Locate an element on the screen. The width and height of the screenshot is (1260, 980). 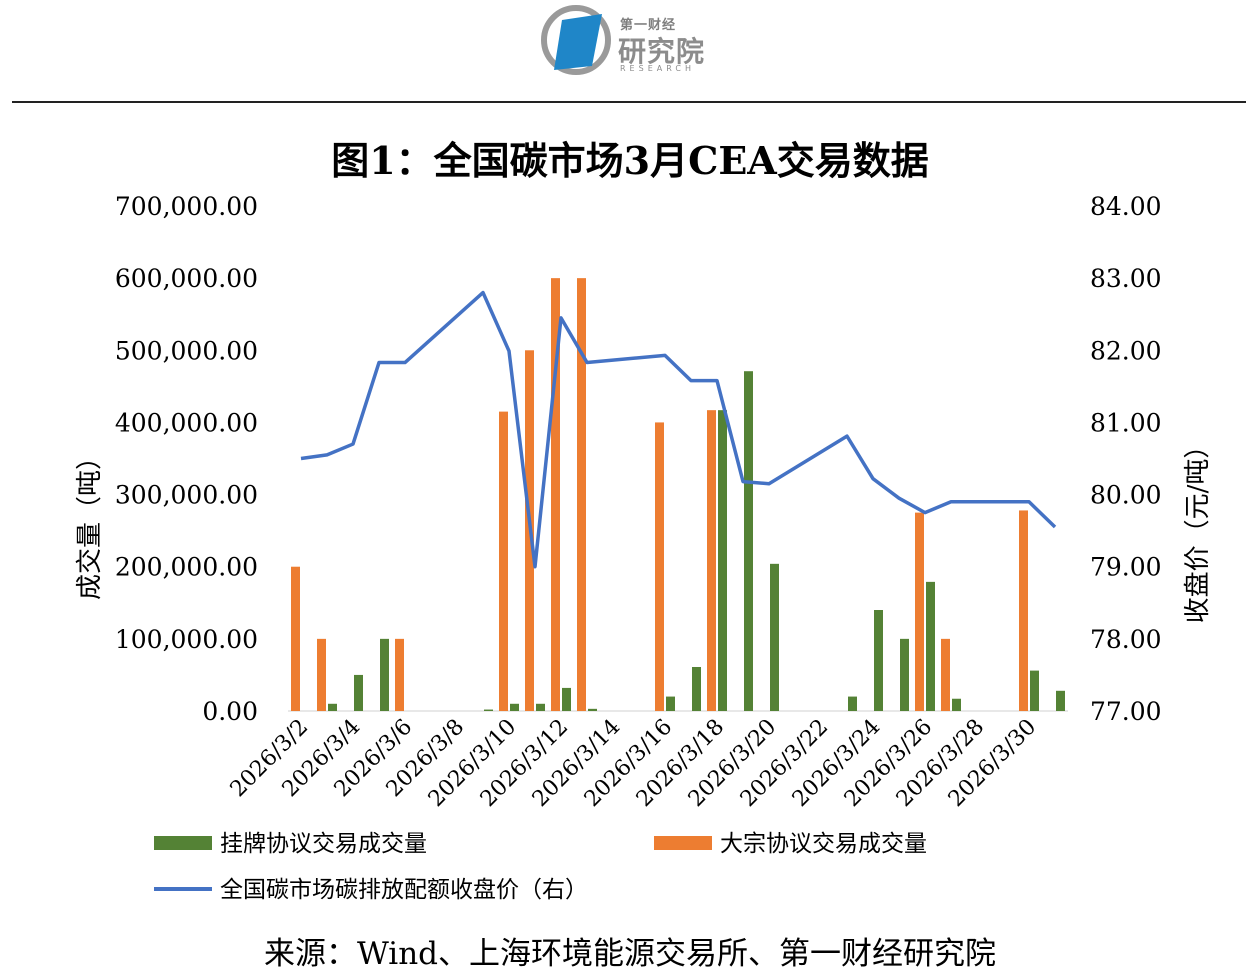
y-axis-label-left: 成交量（吨） is located at coordinates (90, 522).